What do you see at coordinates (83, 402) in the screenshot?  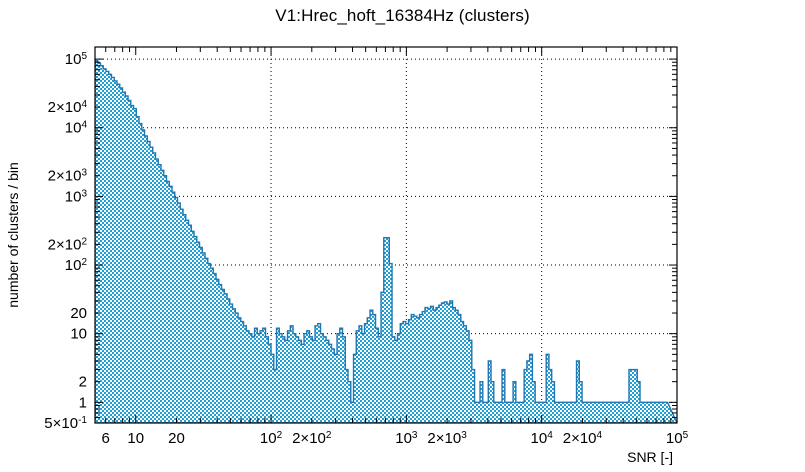 I see `y-tick-label: 1` at bounding box center [83, 402].